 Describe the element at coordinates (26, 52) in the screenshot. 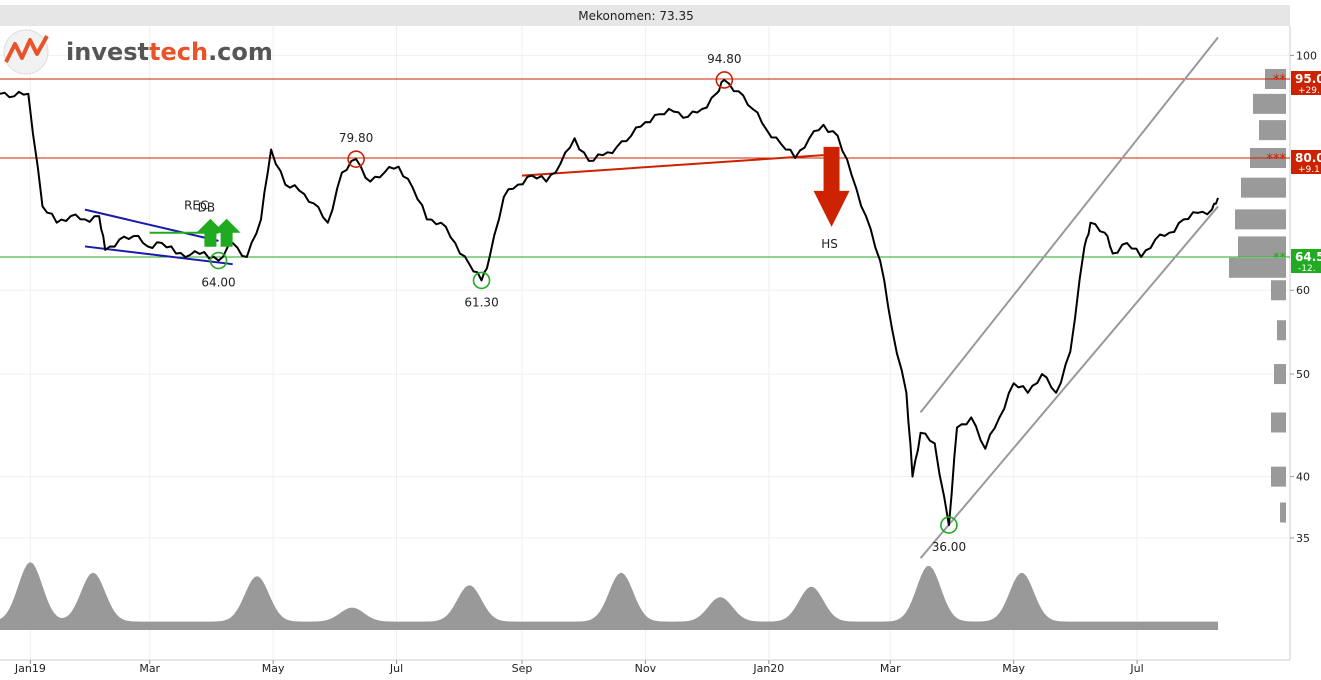

I see `investtech-logo-icon` at that location.